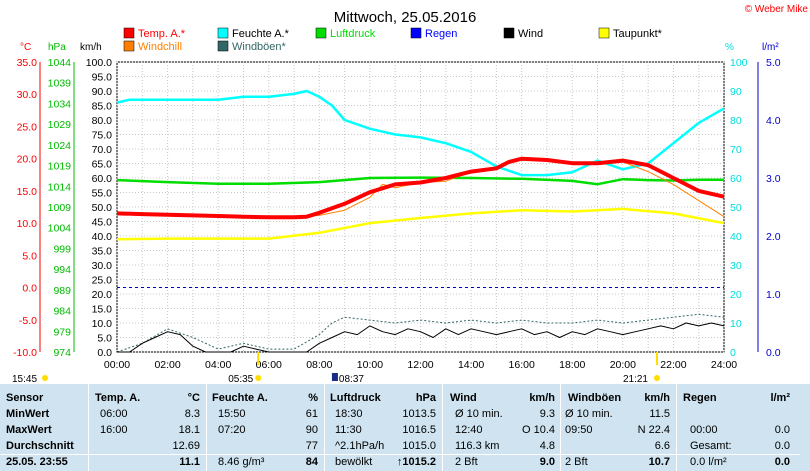 The height and width of the screenshot is (471, 810). I want to click on table-cell: 8.46 g/m³, so click(241, 462).